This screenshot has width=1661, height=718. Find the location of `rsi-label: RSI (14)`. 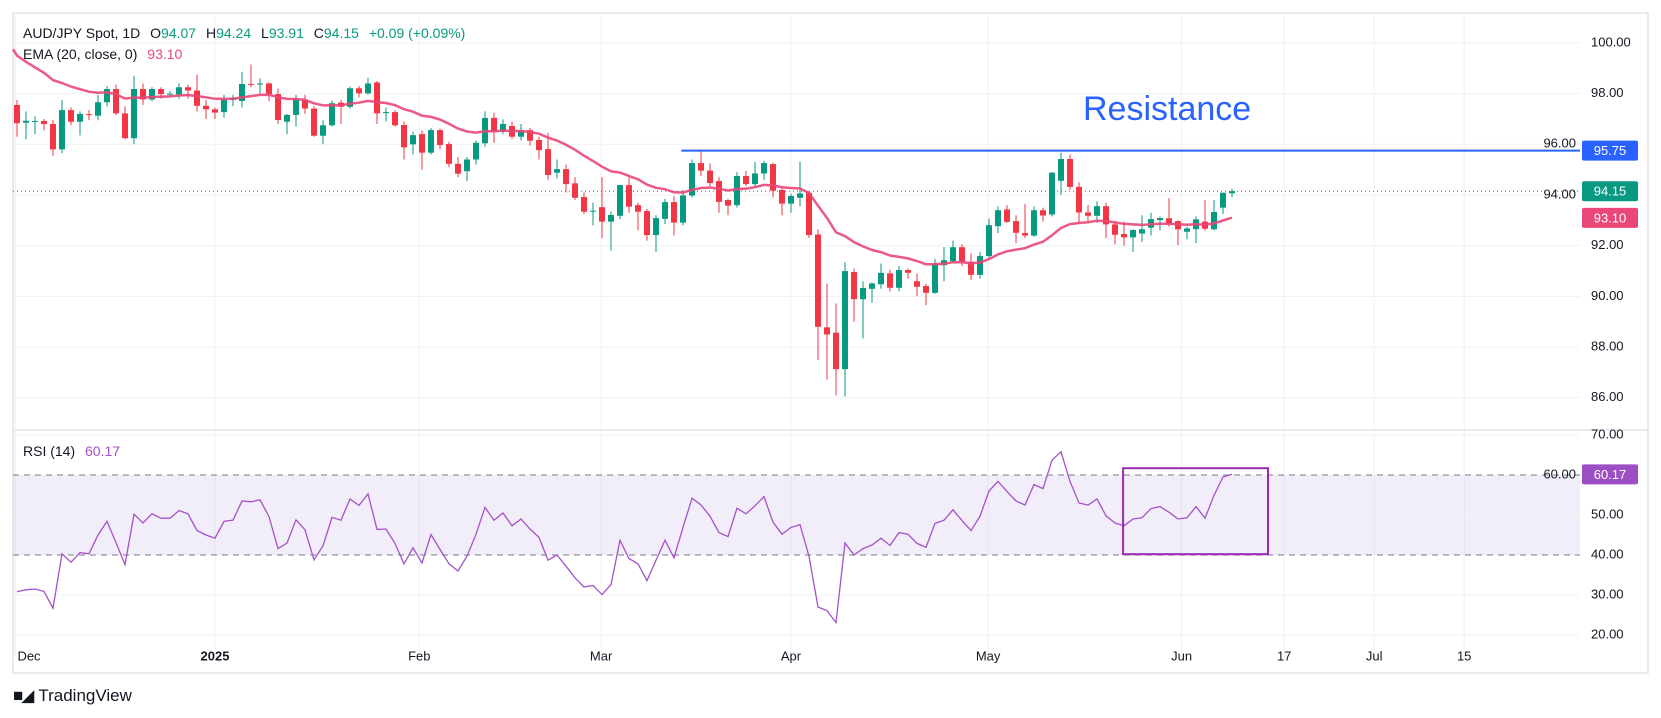

rsi-label: RSI (14) is located at coordinates (49, 451).